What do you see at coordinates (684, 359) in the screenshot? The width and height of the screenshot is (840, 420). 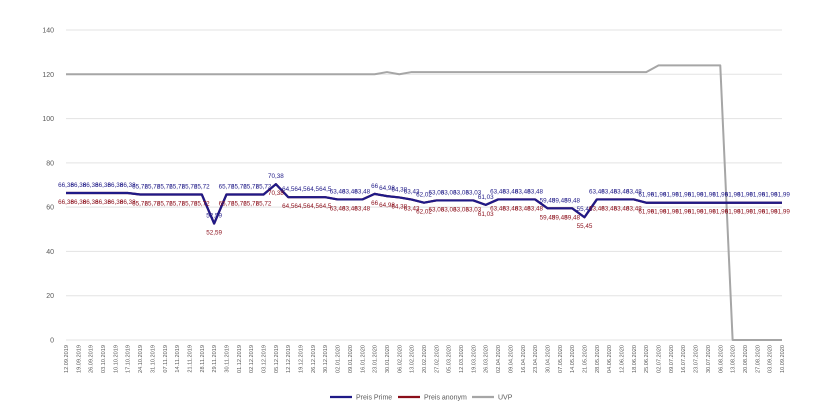 I see `x-tick-label: 16.07.2020` at bounding box center [684, 359].